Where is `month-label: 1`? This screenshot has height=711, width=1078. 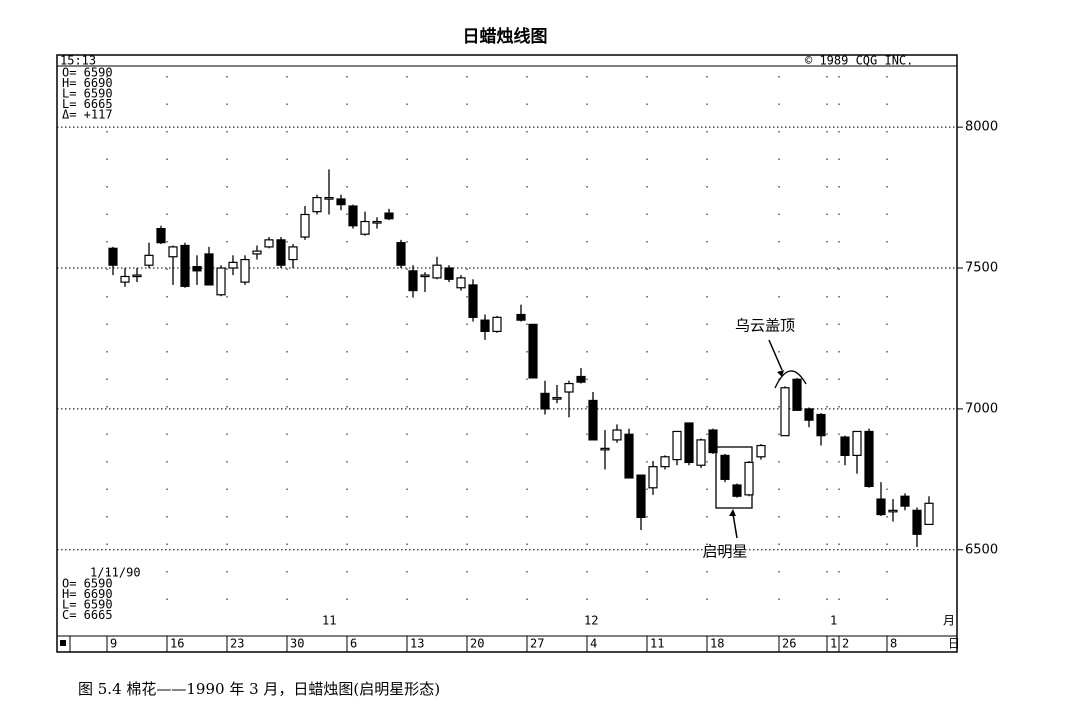
month-label: 1 is located at coordinates (833, 621).